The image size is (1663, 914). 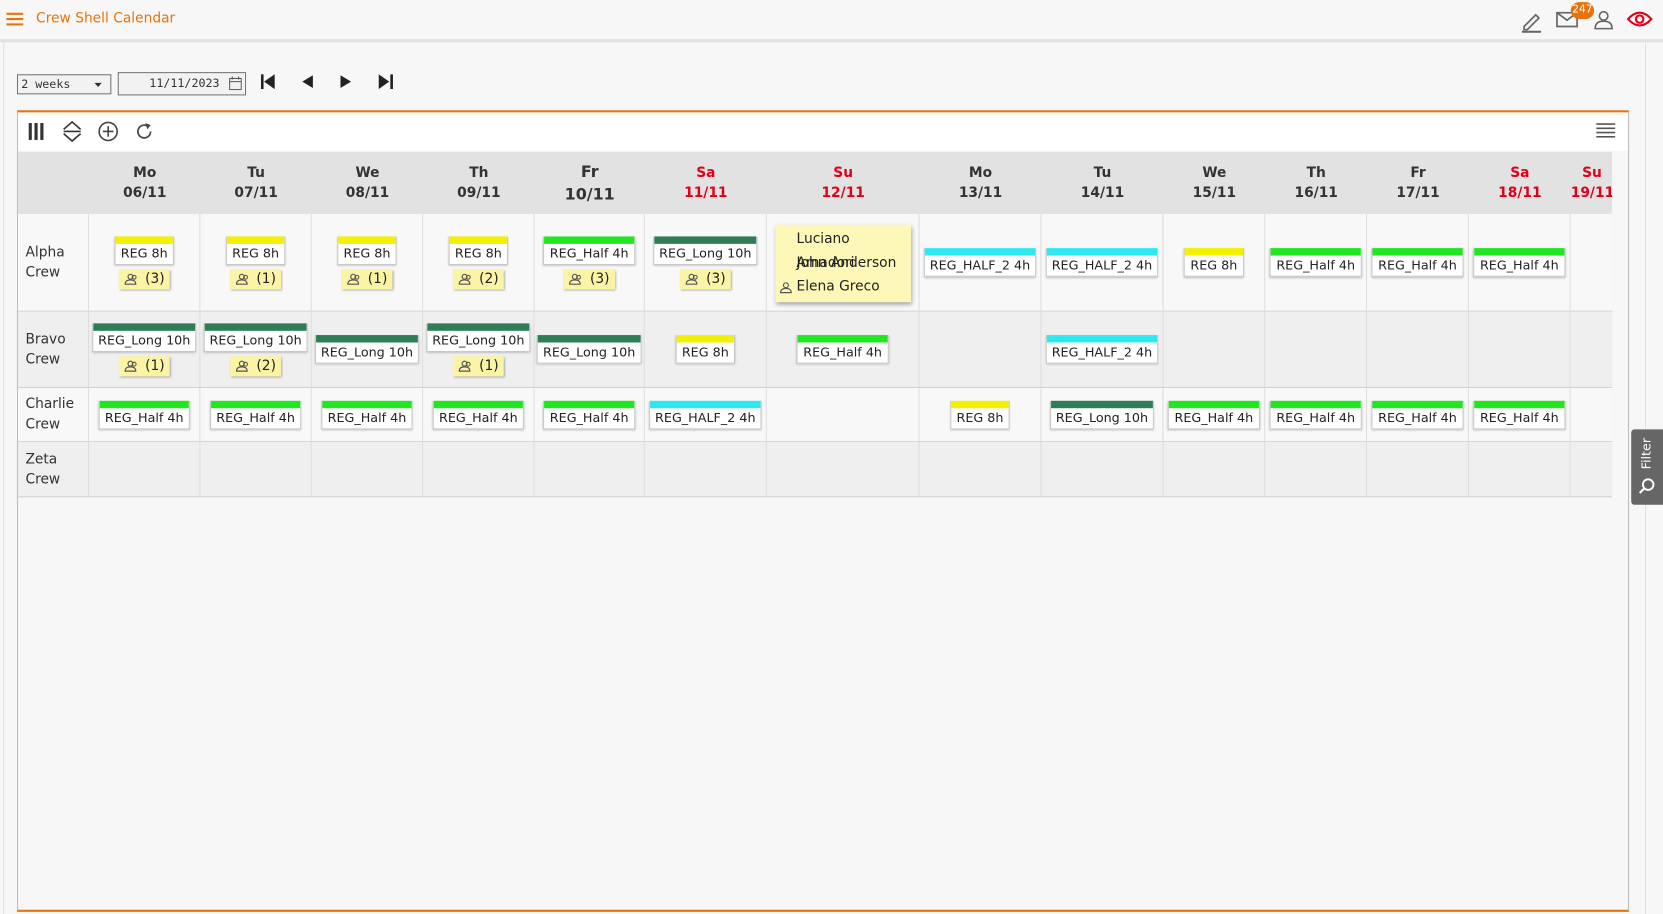 I want to click on columns-icon, so click(x=36, y=131).